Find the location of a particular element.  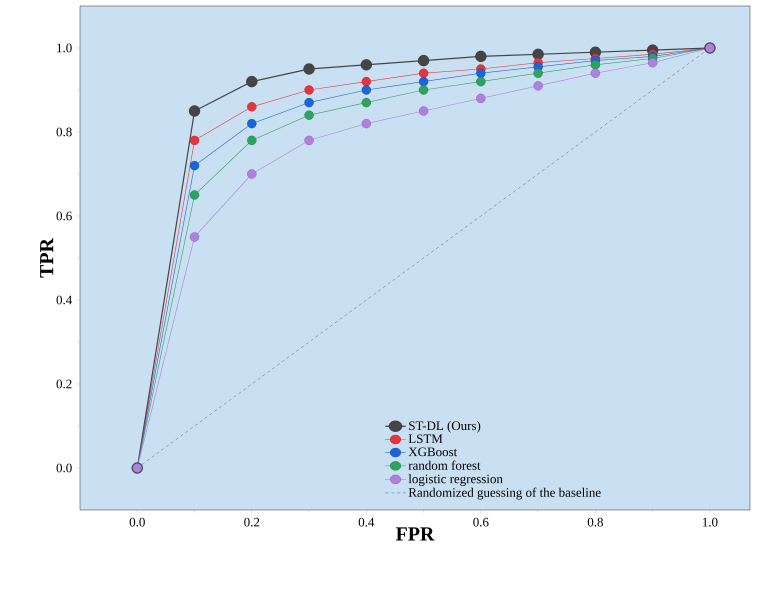

legend-label: LSTM is located at coordinates (425, 439).